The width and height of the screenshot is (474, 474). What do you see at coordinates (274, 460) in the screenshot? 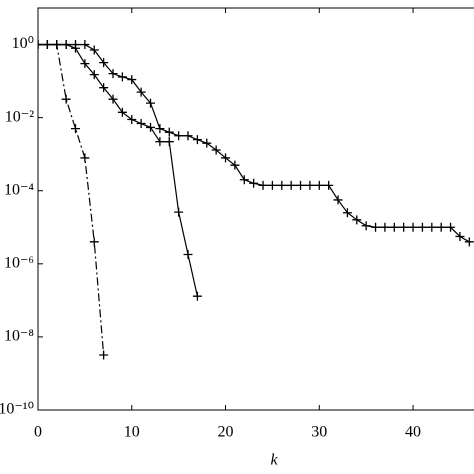
I see `x-axis-label: k` at bounding box center [274, 460].